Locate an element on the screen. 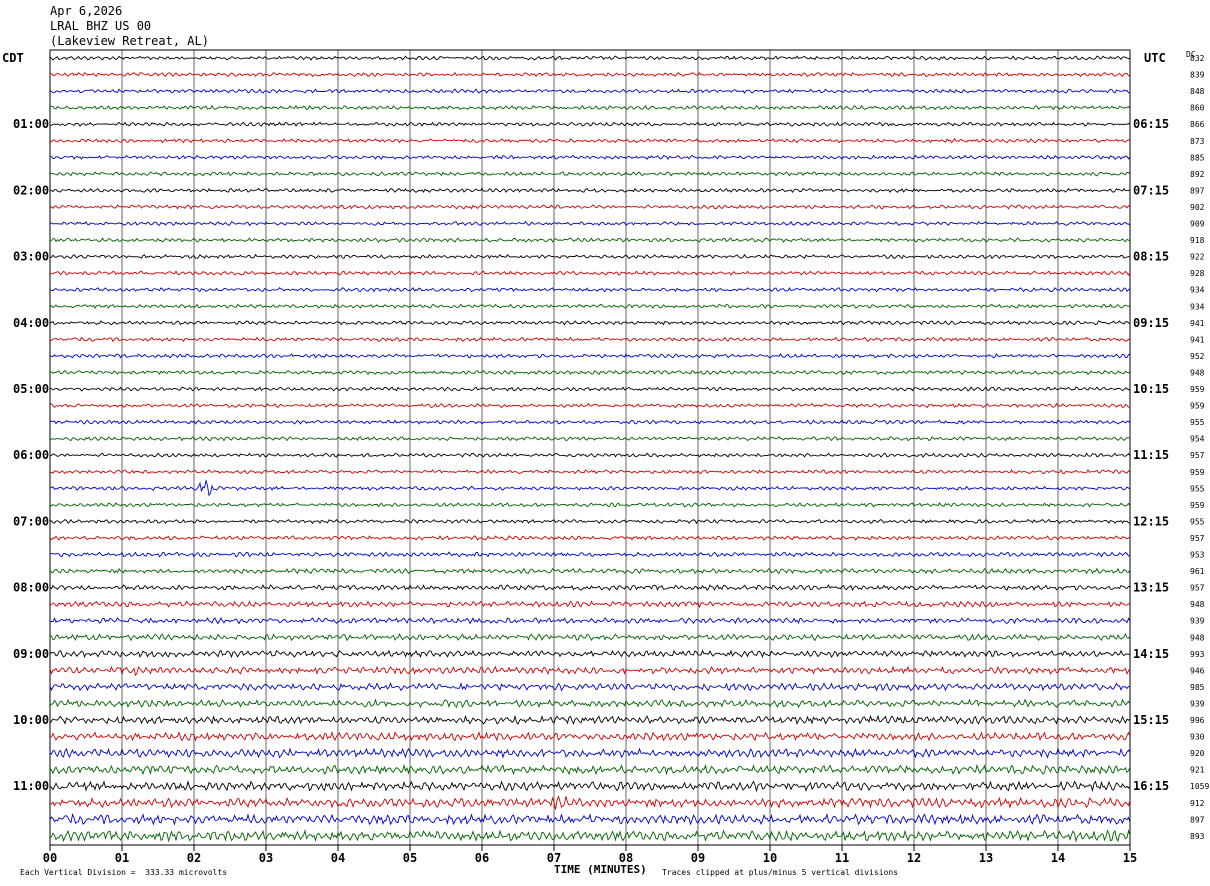 This screenshot has height=886, width=1210. x-tick-label: 00 is located at coordinates (50, 858).